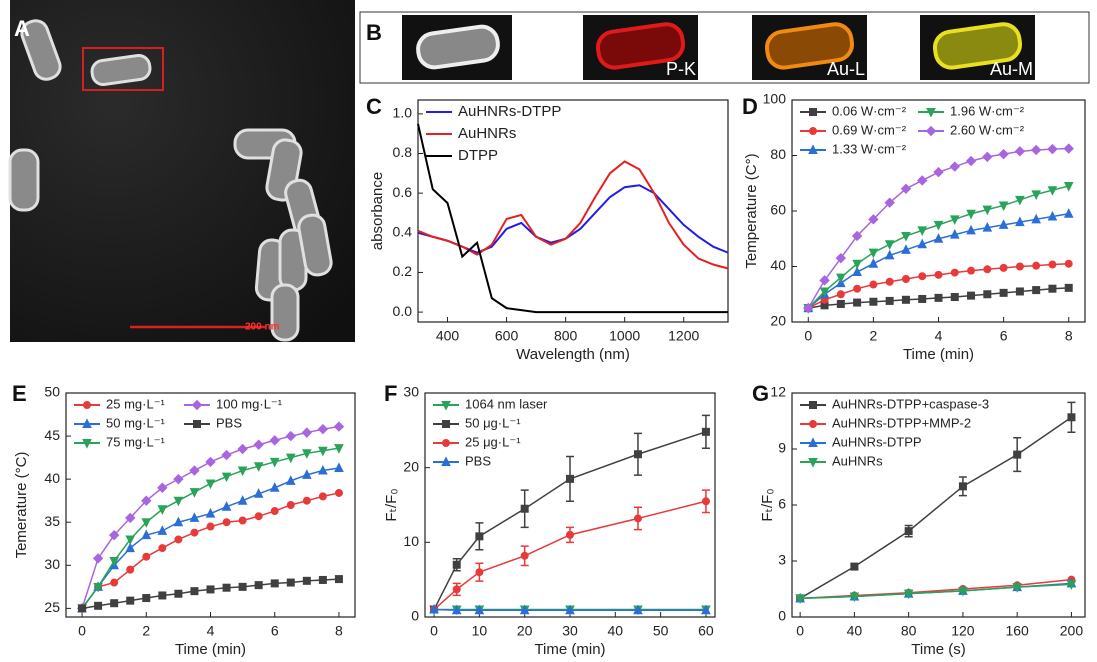 The image size is (1097, 662). I want to click on y-tick-label: 0.2, so click(403, 271).